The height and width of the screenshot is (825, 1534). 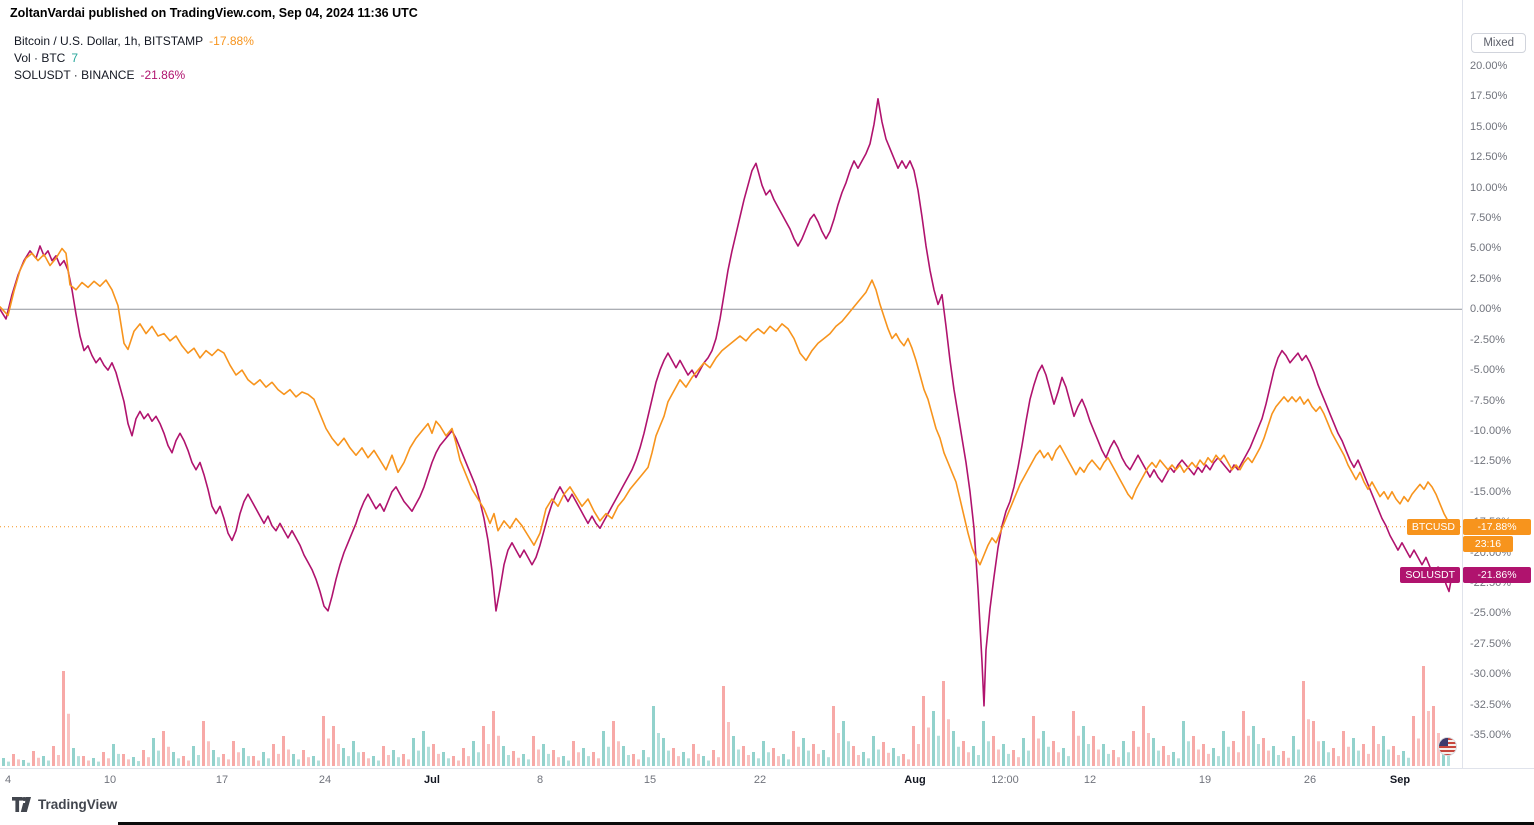 I want to click on mixed-scale-button: Mixed, so click(x=1498, y=43).